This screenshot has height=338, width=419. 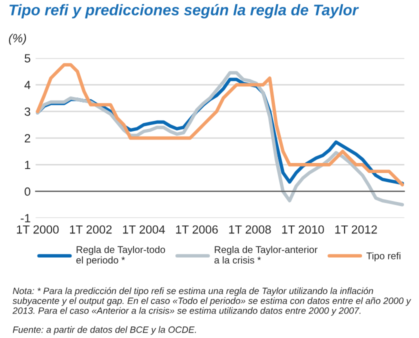 I want to click on x-tick-label: 1T 2012, so click(x=356, y=229).